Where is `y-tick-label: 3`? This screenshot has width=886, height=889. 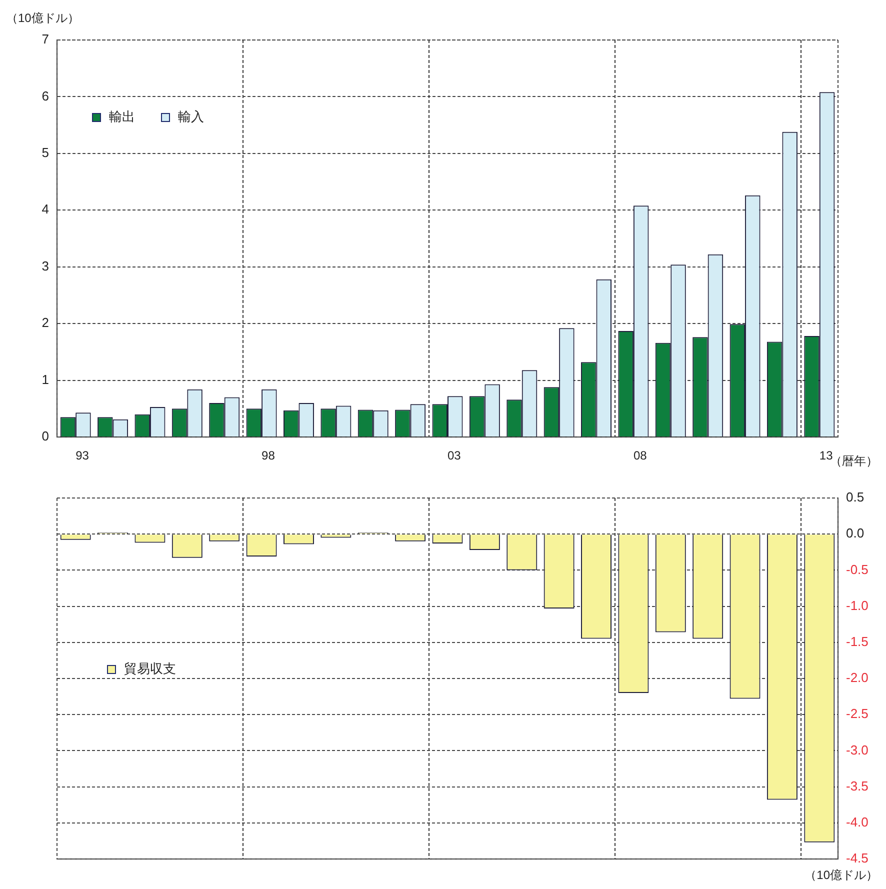 y-tick-label: 3 is located at coordinates (45, 266).